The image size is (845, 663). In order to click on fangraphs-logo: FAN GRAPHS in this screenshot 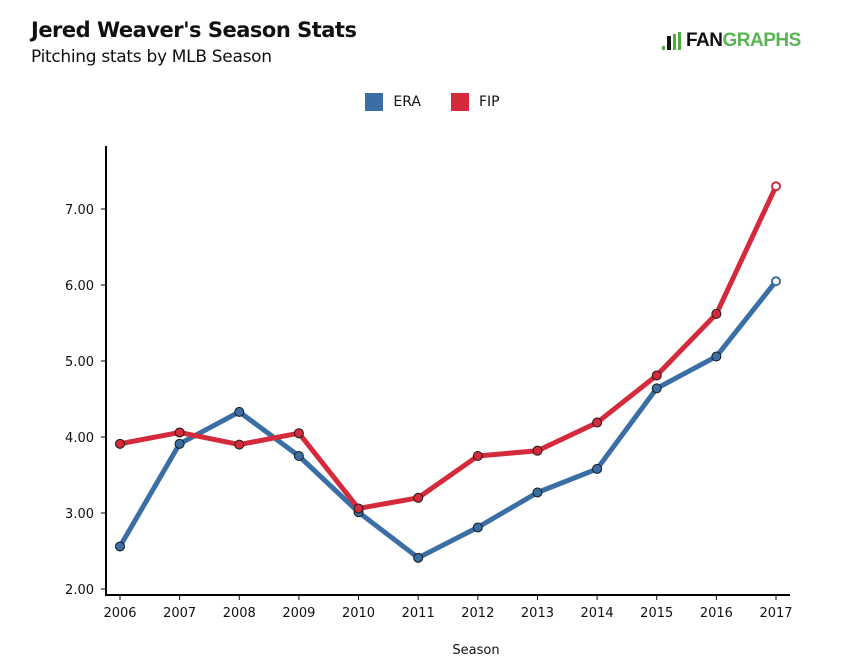, I will do `click(731, 41)`.